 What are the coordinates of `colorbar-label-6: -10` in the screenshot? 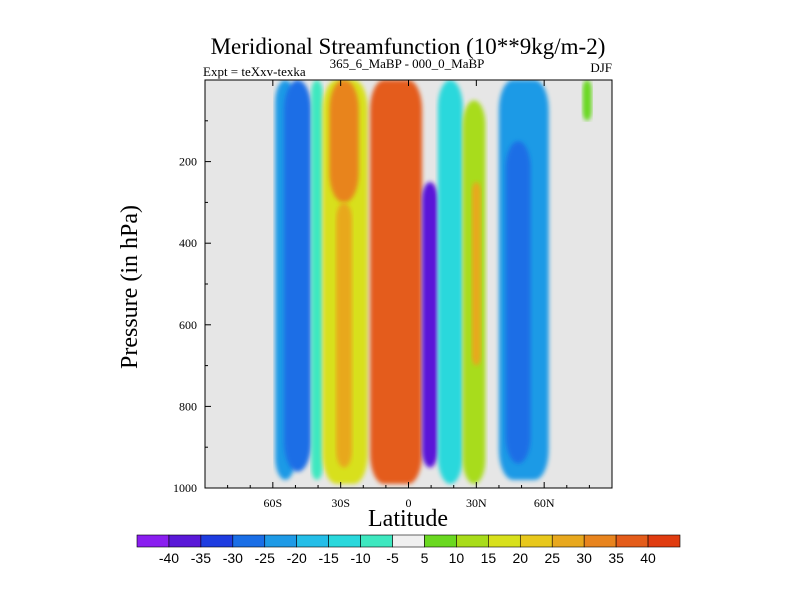 It's located at (360, 558).